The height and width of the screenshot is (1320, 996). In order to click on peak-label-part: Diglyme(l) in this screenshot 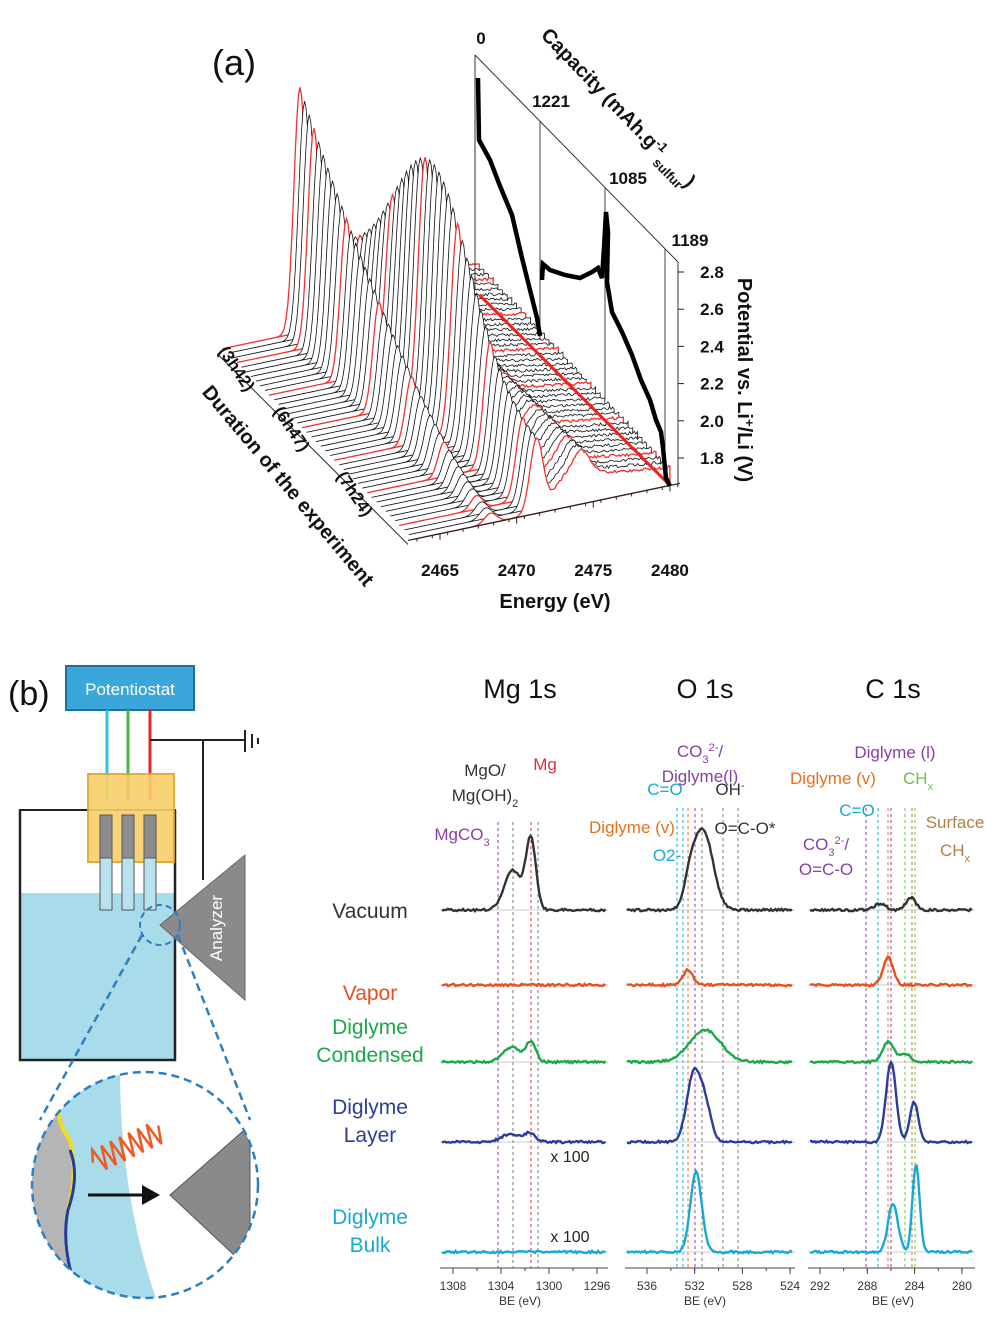, I will do `click(700, 776)`.